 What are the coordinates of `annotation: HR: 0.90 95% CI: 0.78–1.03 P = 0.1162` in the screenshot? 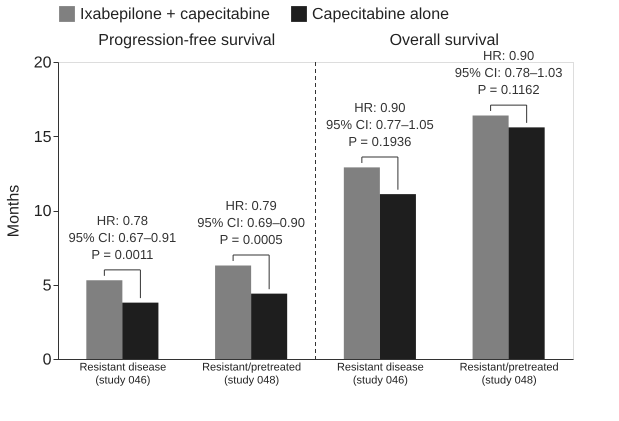 It's located at (508, 73).